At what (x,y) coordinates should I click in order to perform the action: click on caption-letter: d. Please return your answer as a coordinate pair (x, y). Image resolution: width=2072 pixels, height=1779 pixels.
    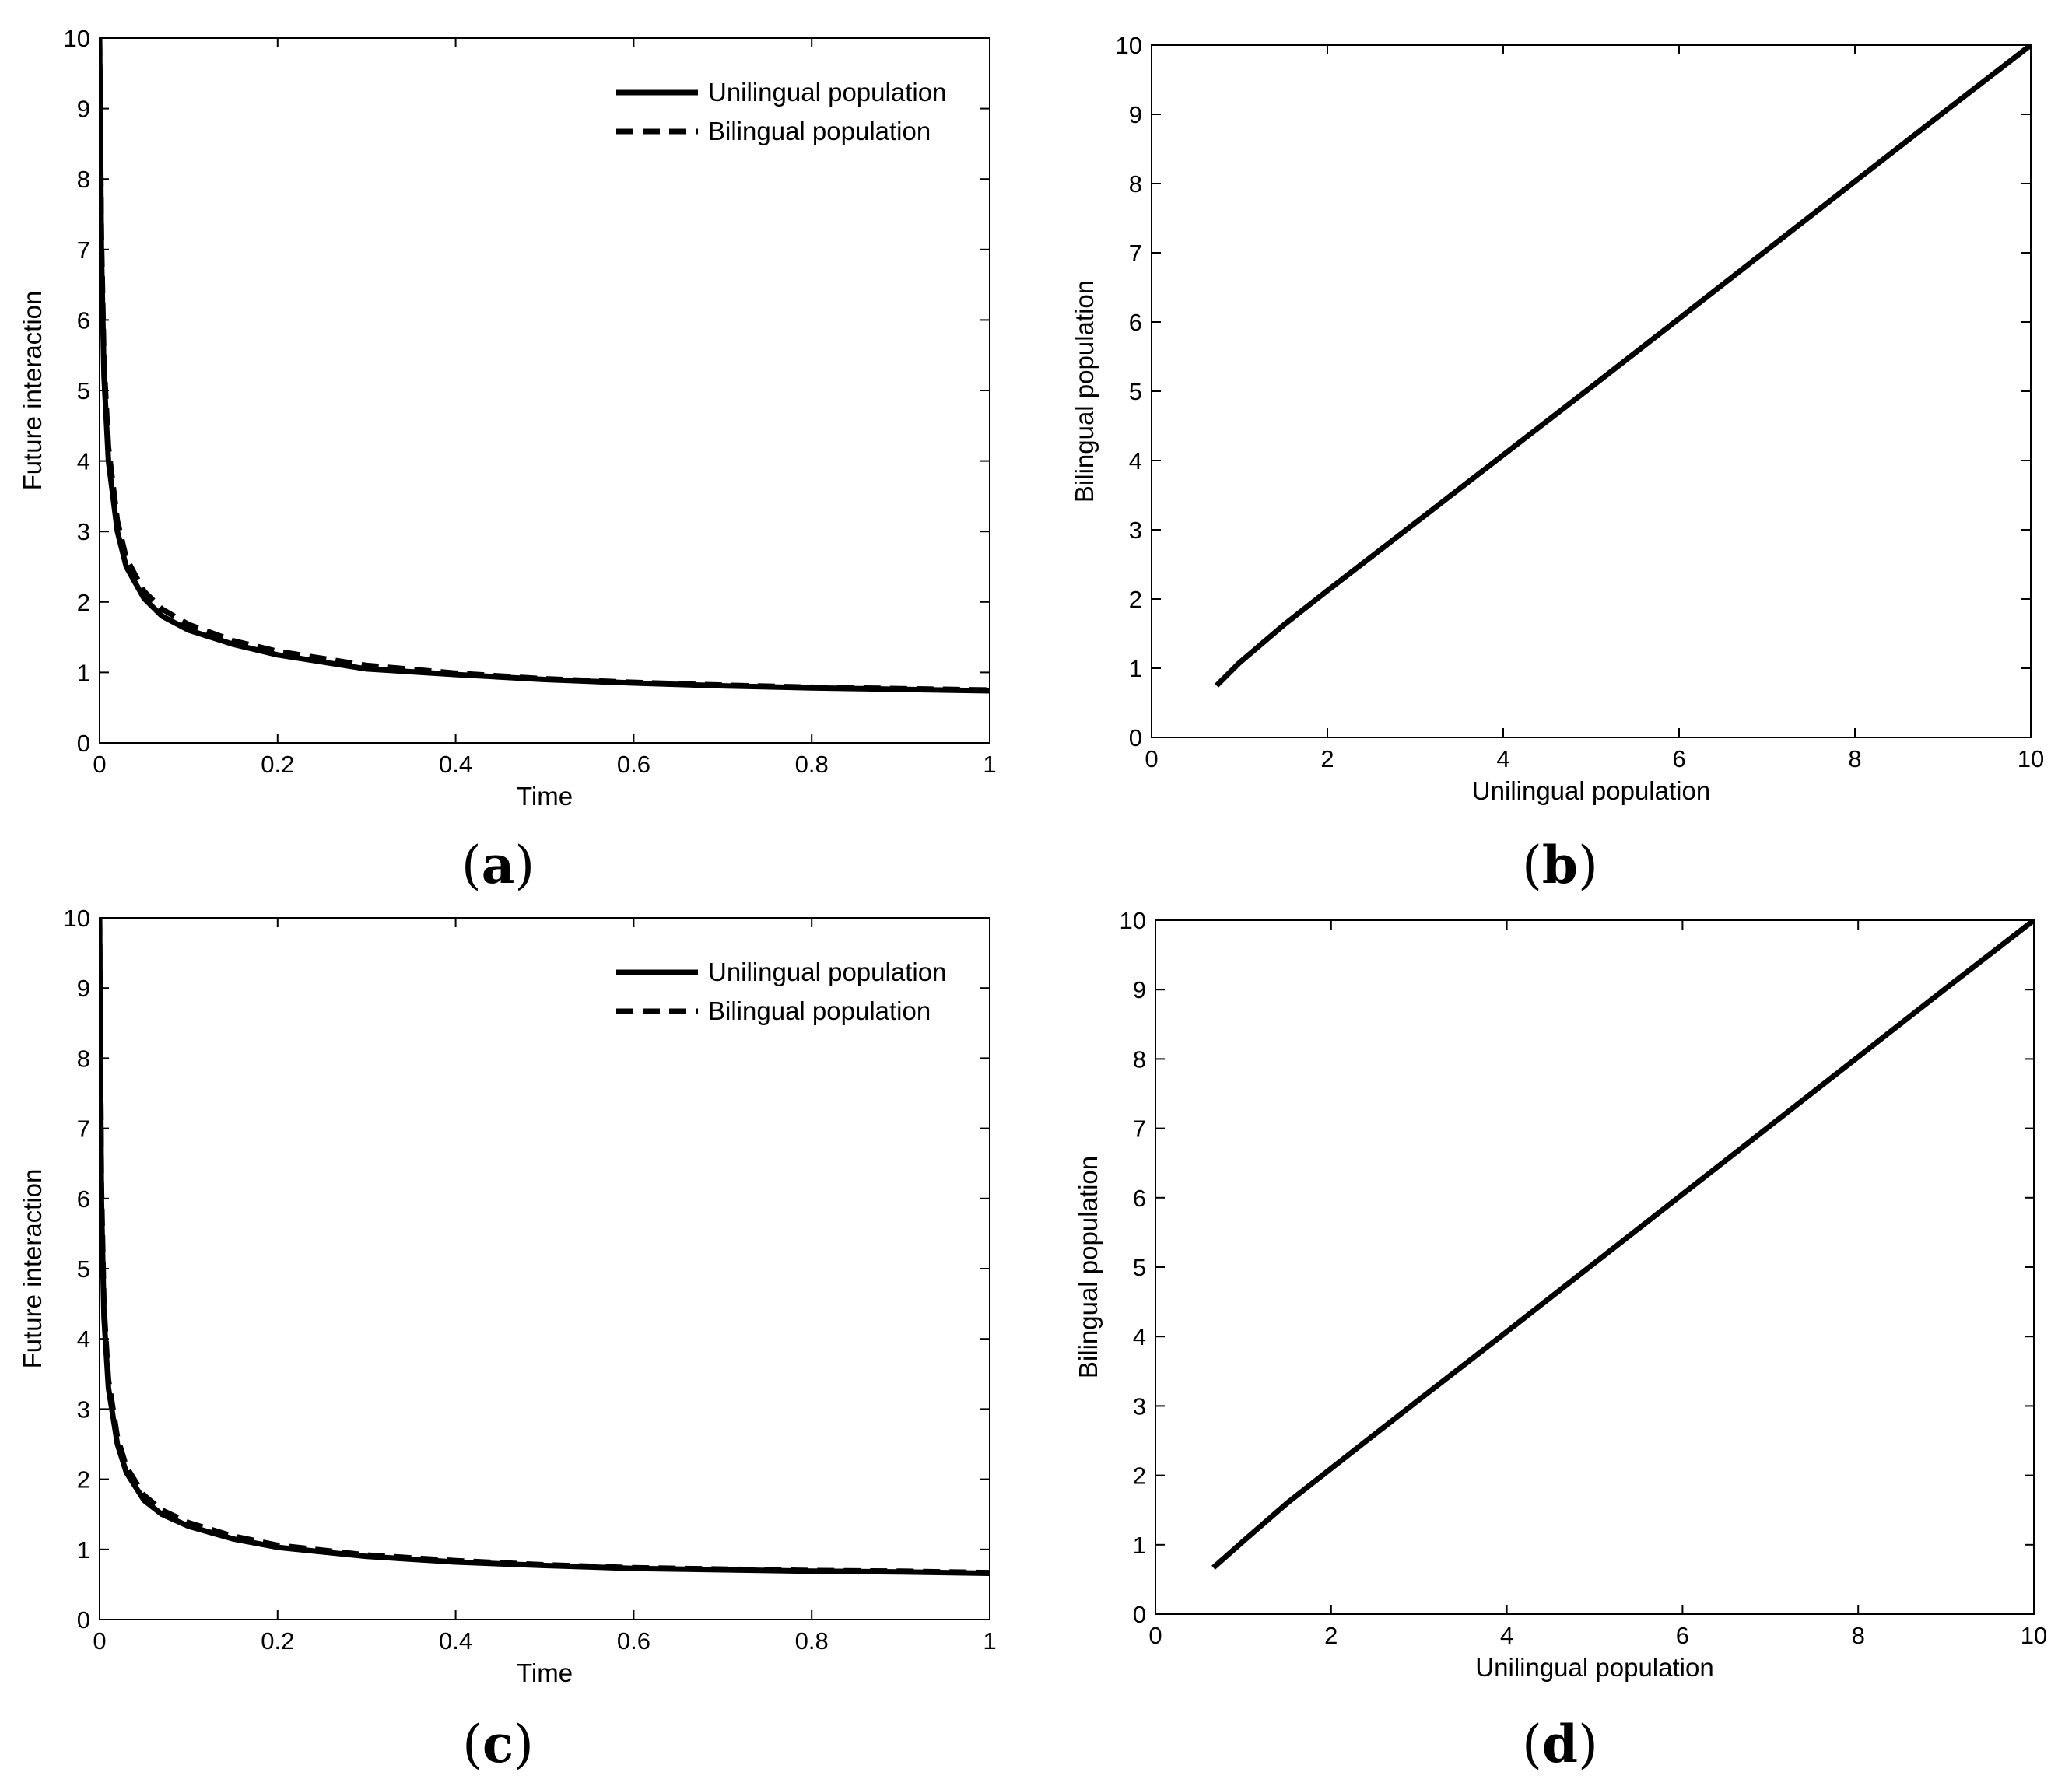
    Looking at the image, I should click on (1560, 1744).